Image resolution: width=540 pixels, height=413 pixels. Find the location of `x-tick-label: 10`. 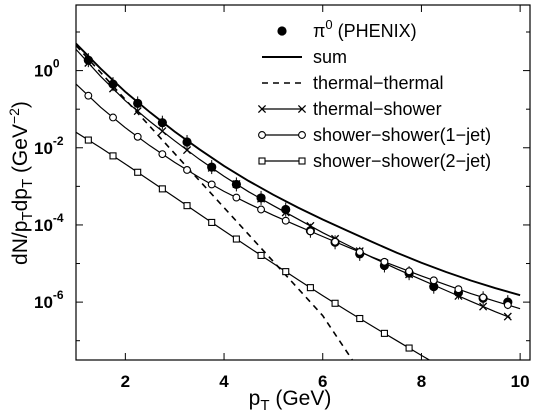

x-tick-label: 10 is located at coordinates (520, 381).